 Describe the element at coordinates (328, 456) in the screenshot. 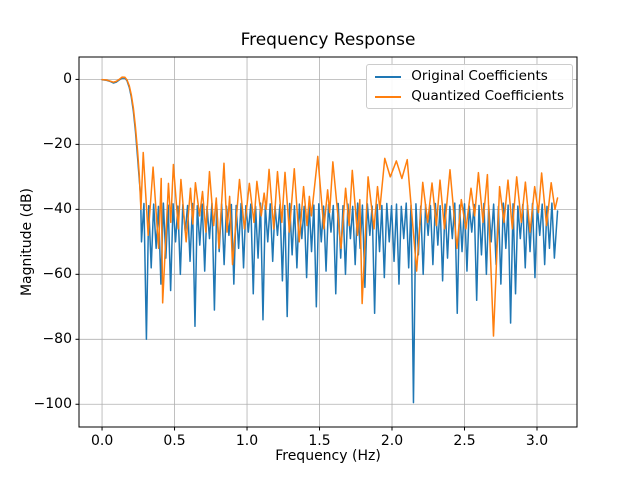

I see `x-axis-label: Frequency (Hz)` at that location.